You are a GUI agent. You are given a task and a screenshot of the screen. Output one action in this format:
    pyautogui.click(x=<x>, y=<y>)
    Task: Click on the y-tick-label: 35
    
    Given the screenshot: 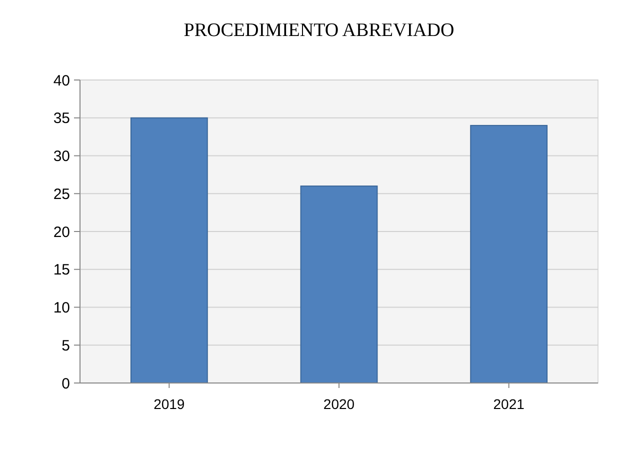 What is the action you would take?
    pyautogui.click(x=61, y=119)
    